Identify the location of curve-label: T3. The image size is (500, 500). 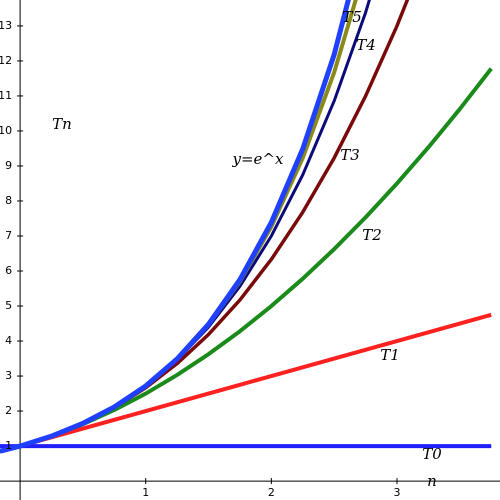
(350, 155).